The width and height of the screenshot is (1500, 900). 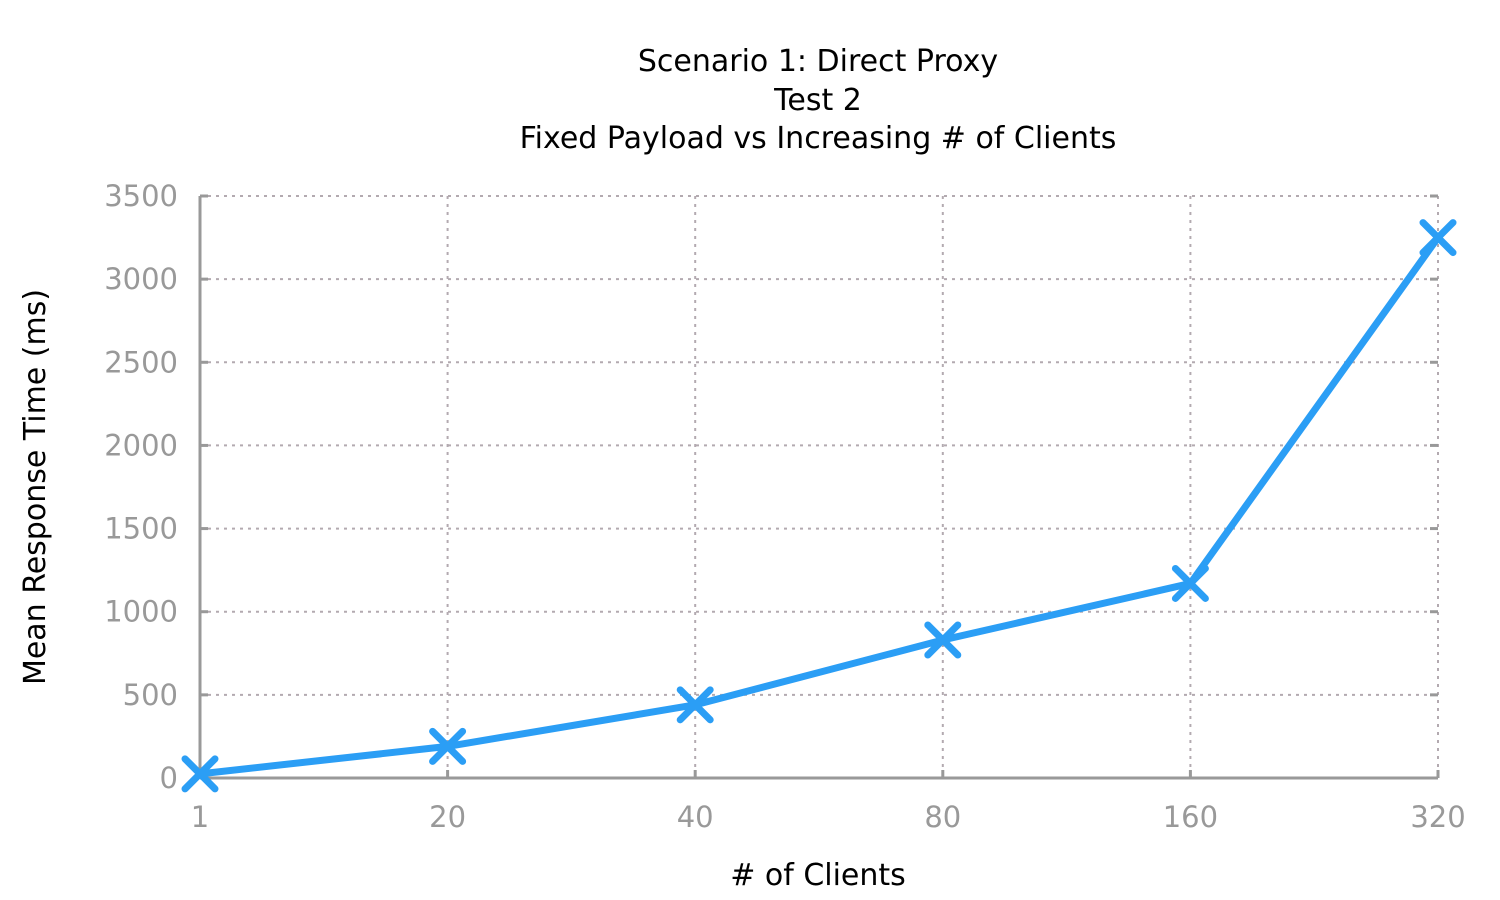 I want to click on y-tick-label: 1500, so click(x=141, y=529).